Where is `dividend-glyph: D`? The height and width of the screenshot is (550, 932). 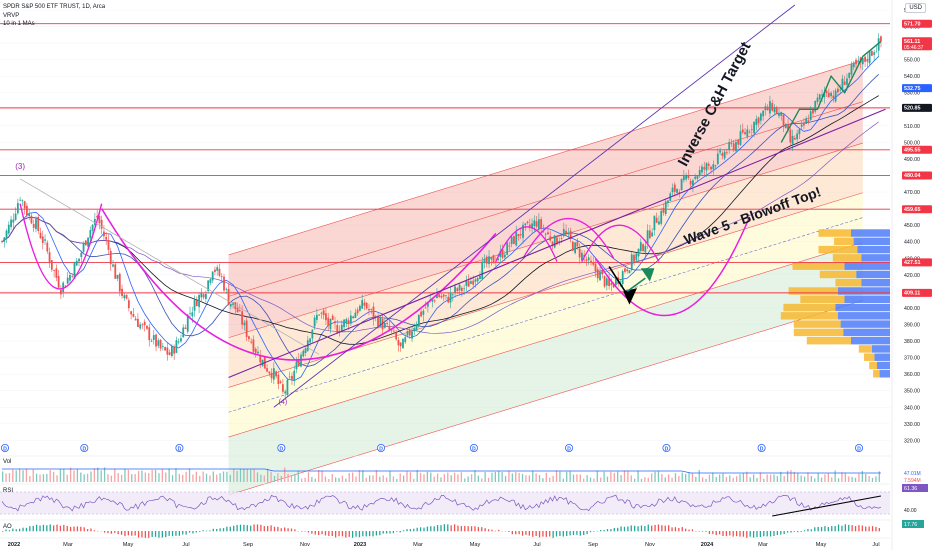
dividend-glyph: D is located at coordinates (180, 449).